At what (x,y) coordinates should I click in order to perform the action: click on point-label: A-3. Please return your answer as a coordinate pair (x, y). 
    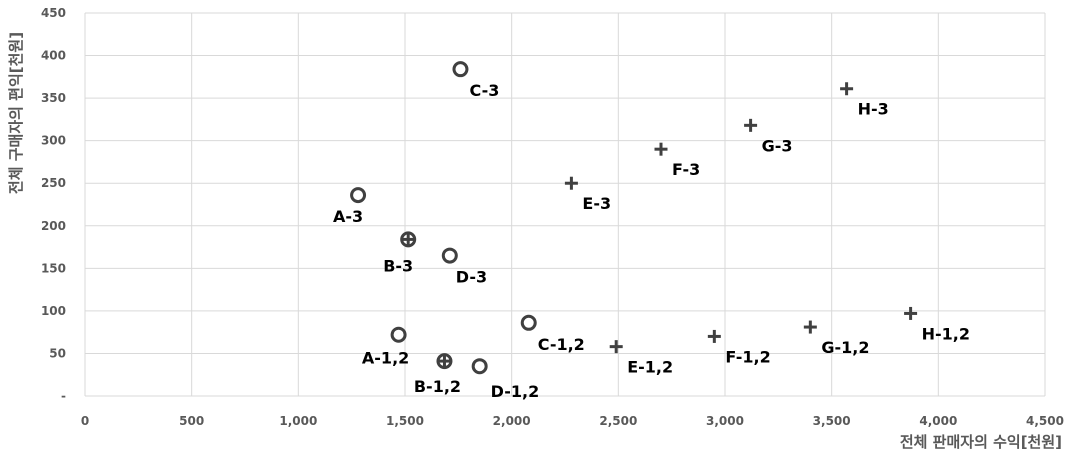
    Looking at the image, I should click on (348, 216).